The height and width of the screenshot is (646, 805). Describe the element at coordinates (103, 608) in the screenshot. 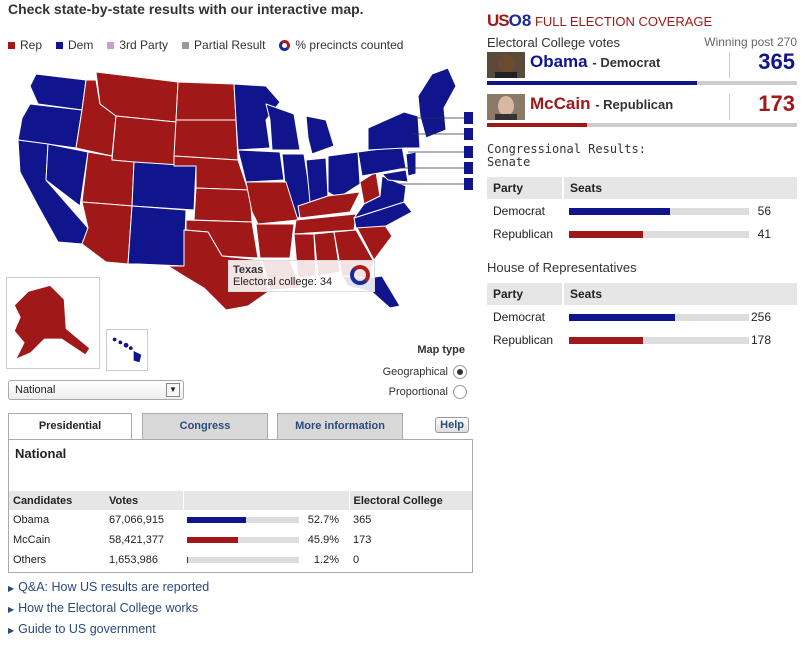

I see `link-electoral-college: ▶ How the Electoral College works` at that location.